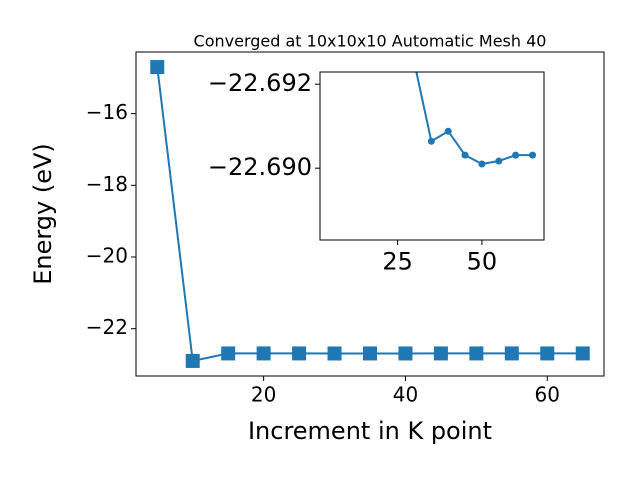 Image resolution: width=640 pixels, height=480 pixels. What do you see at coordinates (482, 261) in the screenshot?
I see `x-tick-label: 50` at bounding box center [482, 261].